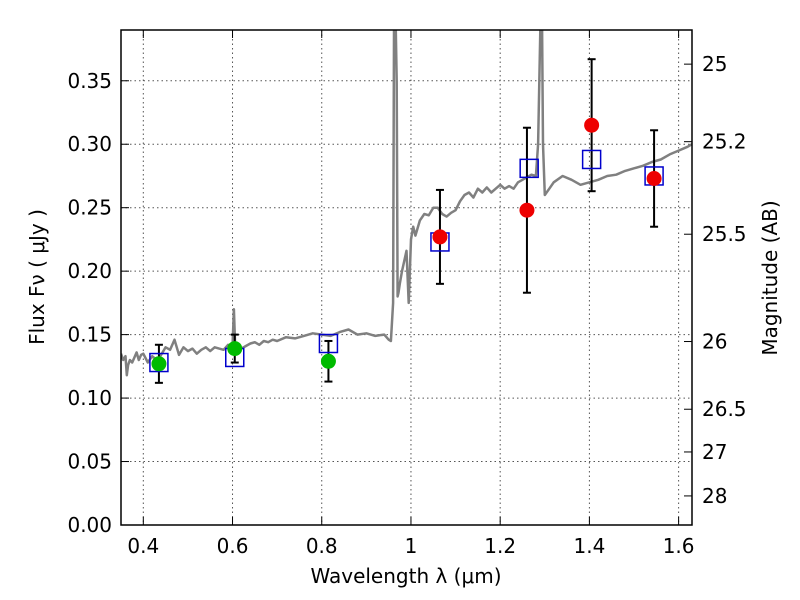  I want to click on y2-tick-label: 26, so click(714, 342).